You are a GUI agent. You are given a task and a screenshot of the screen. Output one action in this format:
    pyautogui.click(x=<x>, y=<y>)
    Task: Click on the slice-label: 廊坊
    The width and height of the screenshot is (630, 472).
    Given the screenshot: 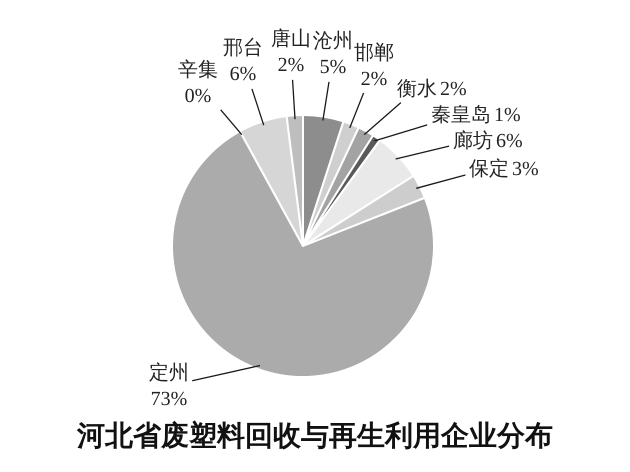 What is the action you would take?
    pyautogui.click(x=473, y=141)
    